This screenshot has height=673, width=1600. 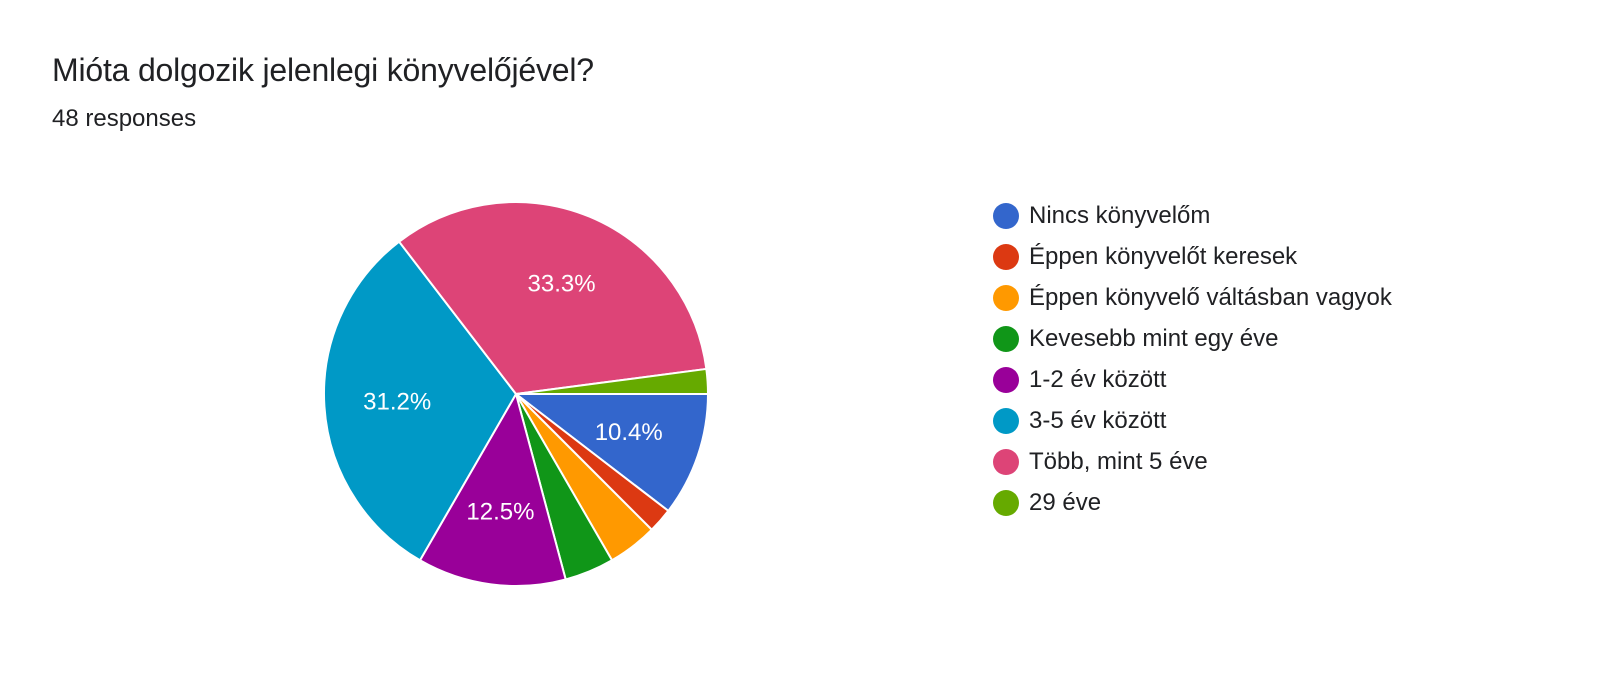 What do you see at coordinates (1210, 297) in the screenshot?
I see `legend-label: Éppen könyvelő váltásban vagyok` at bounding box center [1210, 297].